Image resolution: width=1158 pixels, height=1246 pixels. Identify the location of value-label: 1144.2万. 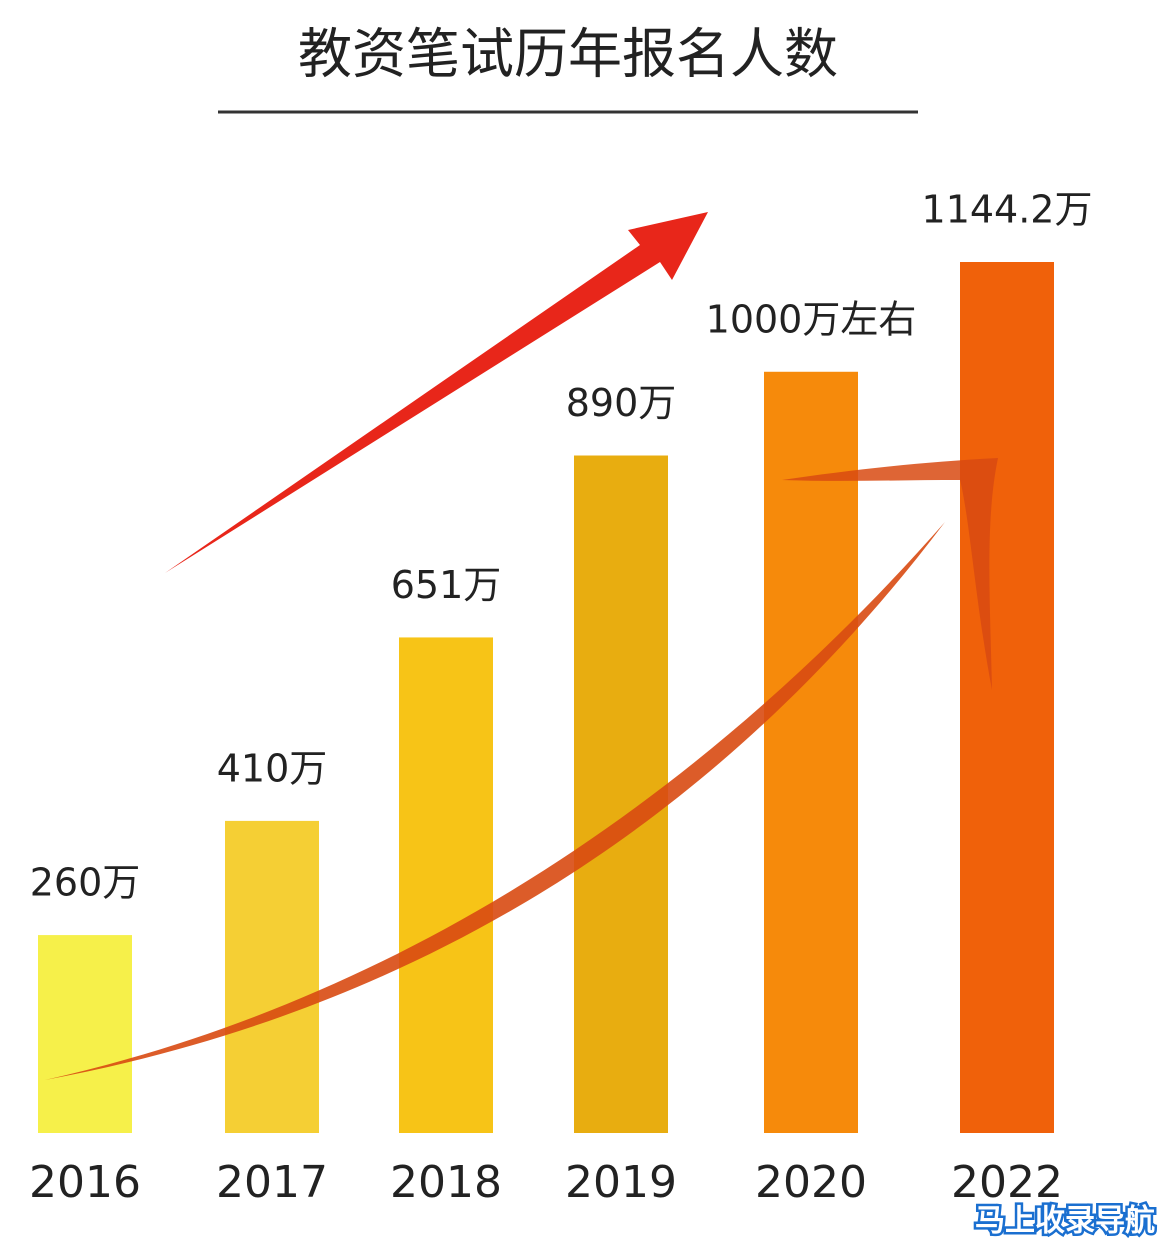
(1007, 210).